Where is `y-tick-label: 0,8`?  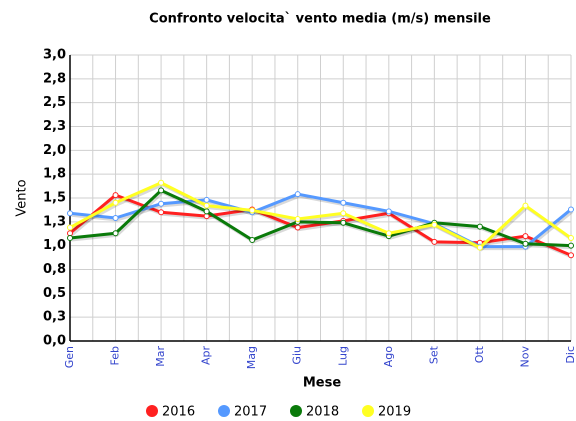 y-tick-label: 0,8 is located at coordinates (54, 269).